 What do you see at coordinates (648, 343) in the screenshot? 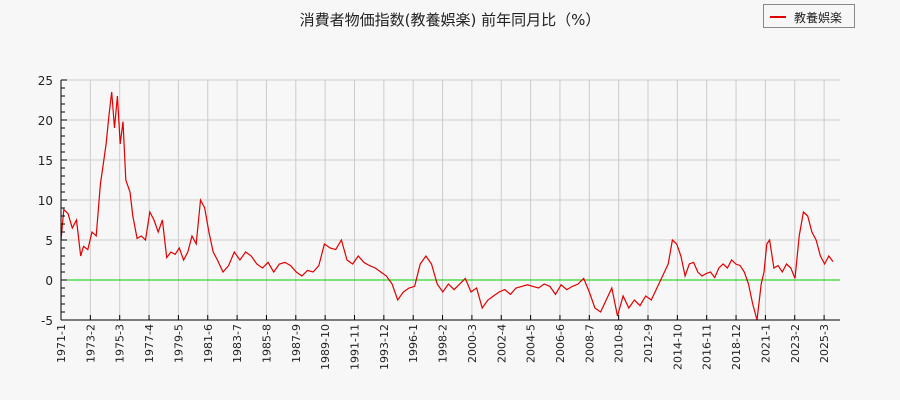
I see `x-tick-label: 2012-9` at bounding box center [648, 343].